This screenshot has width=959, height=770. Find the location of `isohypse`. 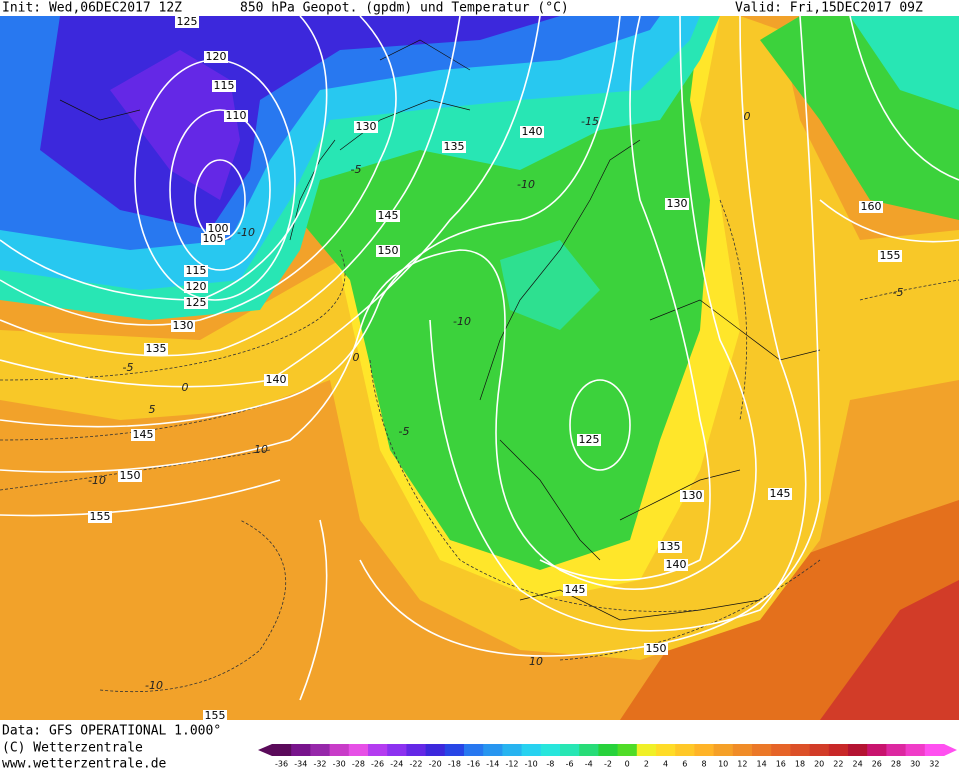

isohypse is located at coordinates (164, 158).